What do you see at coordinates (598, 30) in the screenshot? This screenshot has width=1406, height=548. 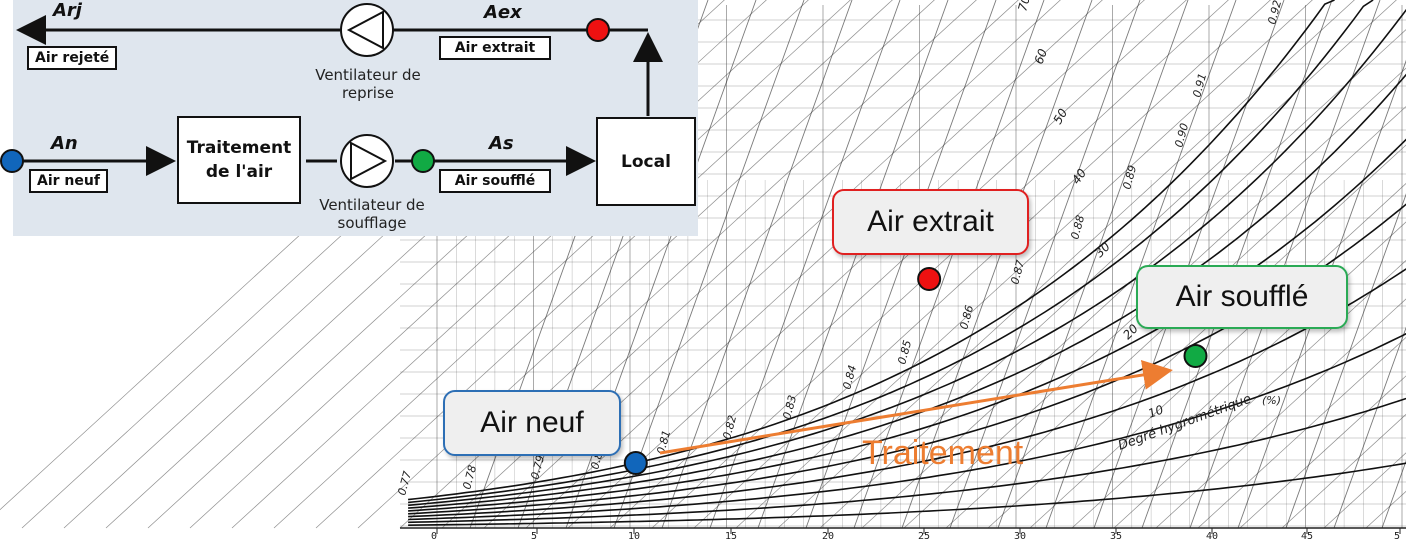 I see `schema-red-point` at bounding box center [598, 30].